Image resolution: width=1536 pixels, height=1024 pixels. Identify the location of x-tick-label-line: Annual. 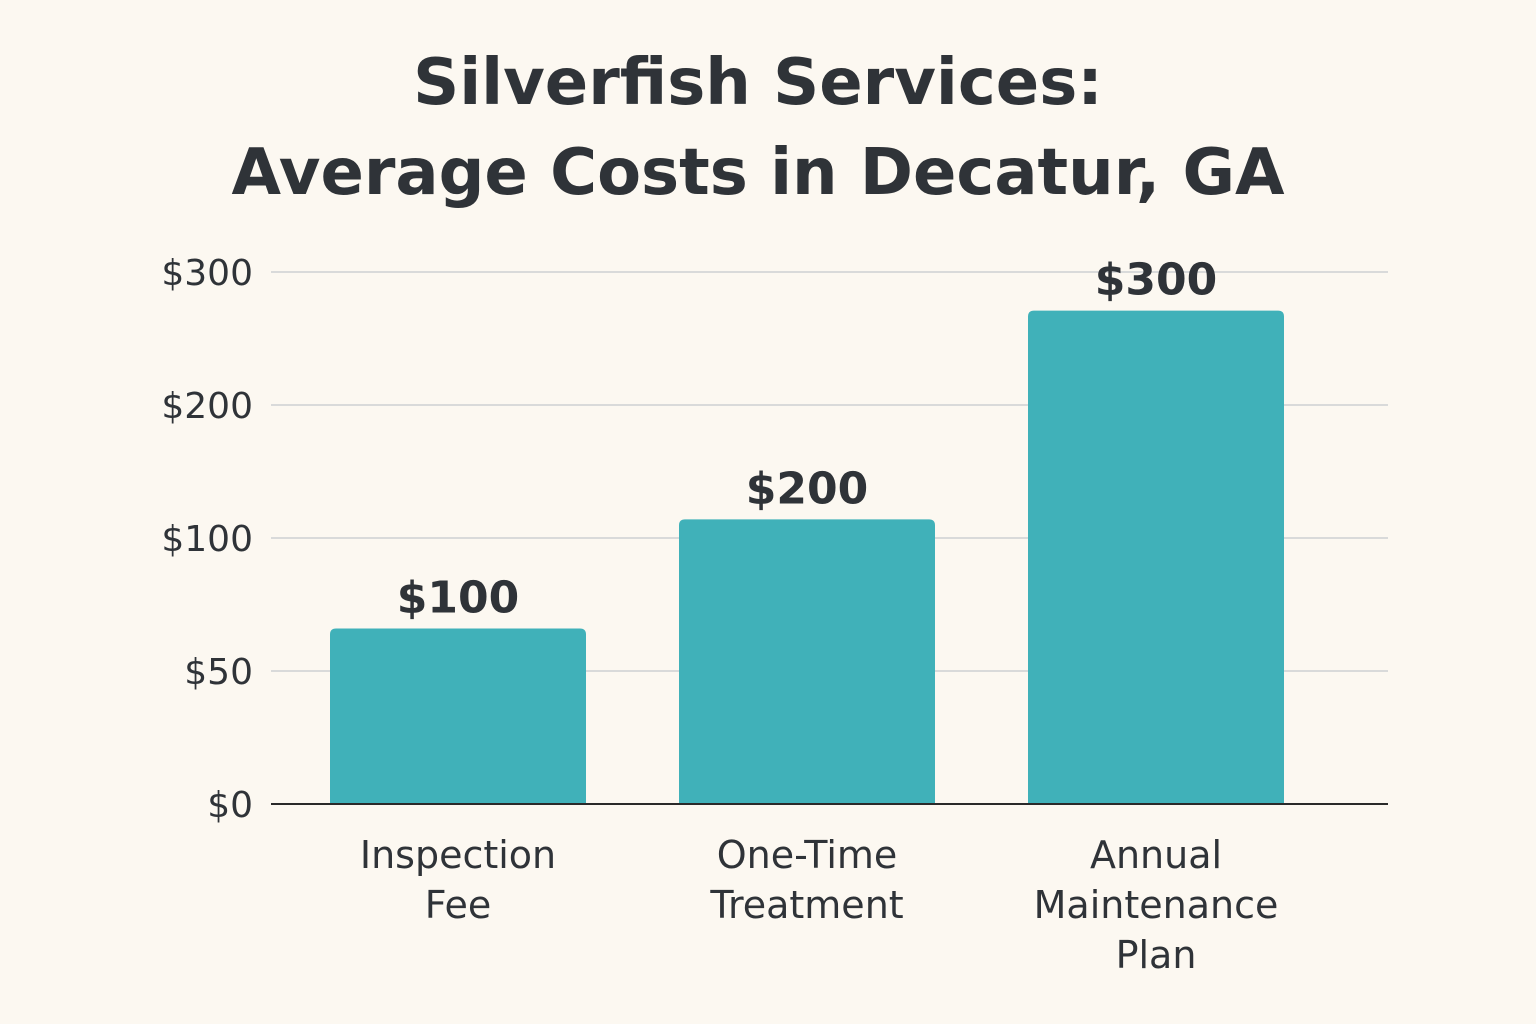
(1156, 855).